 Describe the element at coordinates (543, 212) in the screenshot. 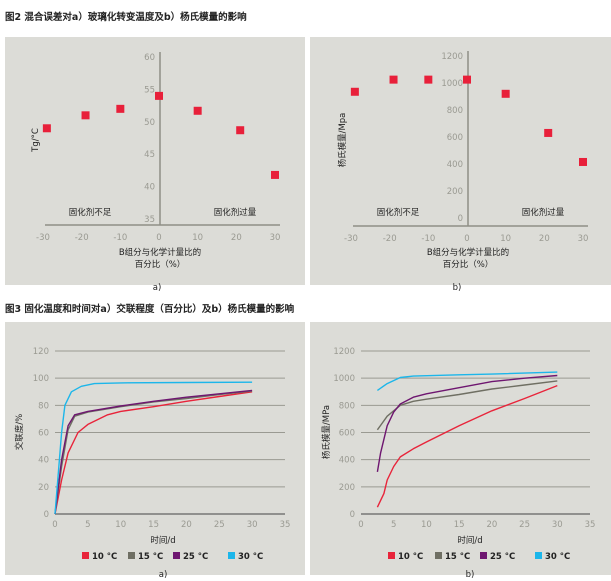

I see `region-annotation: 固化剂过量` at that location.